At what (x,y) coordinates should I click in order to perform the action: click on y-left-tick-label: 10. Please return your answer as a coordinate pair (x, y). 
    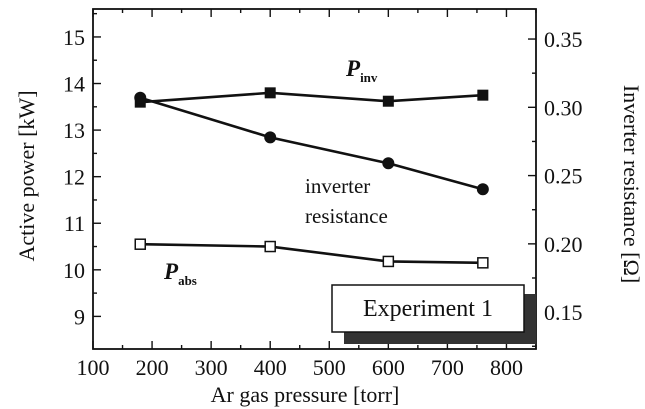
    Looking at the image, I should click on (74, 270).